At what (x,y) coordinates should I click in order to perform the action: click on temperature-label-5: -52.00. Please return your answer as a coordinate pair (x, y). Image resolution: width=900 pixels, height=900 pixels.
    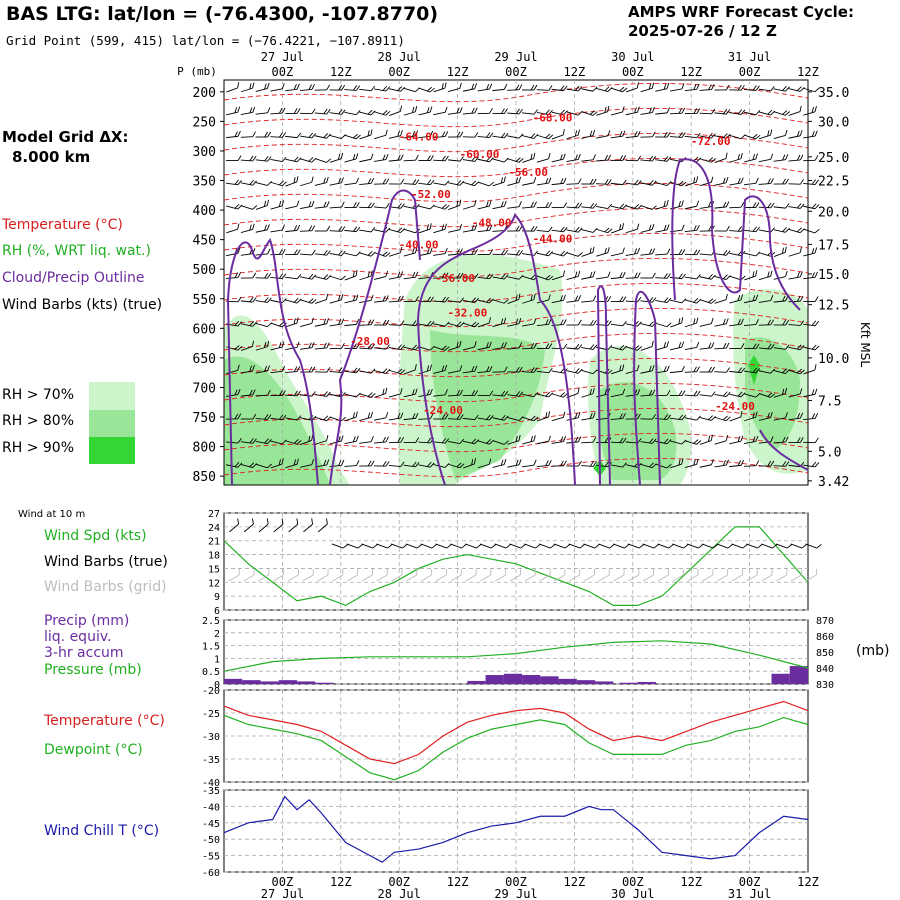
    Looking at the image, I should click on (431, 194).